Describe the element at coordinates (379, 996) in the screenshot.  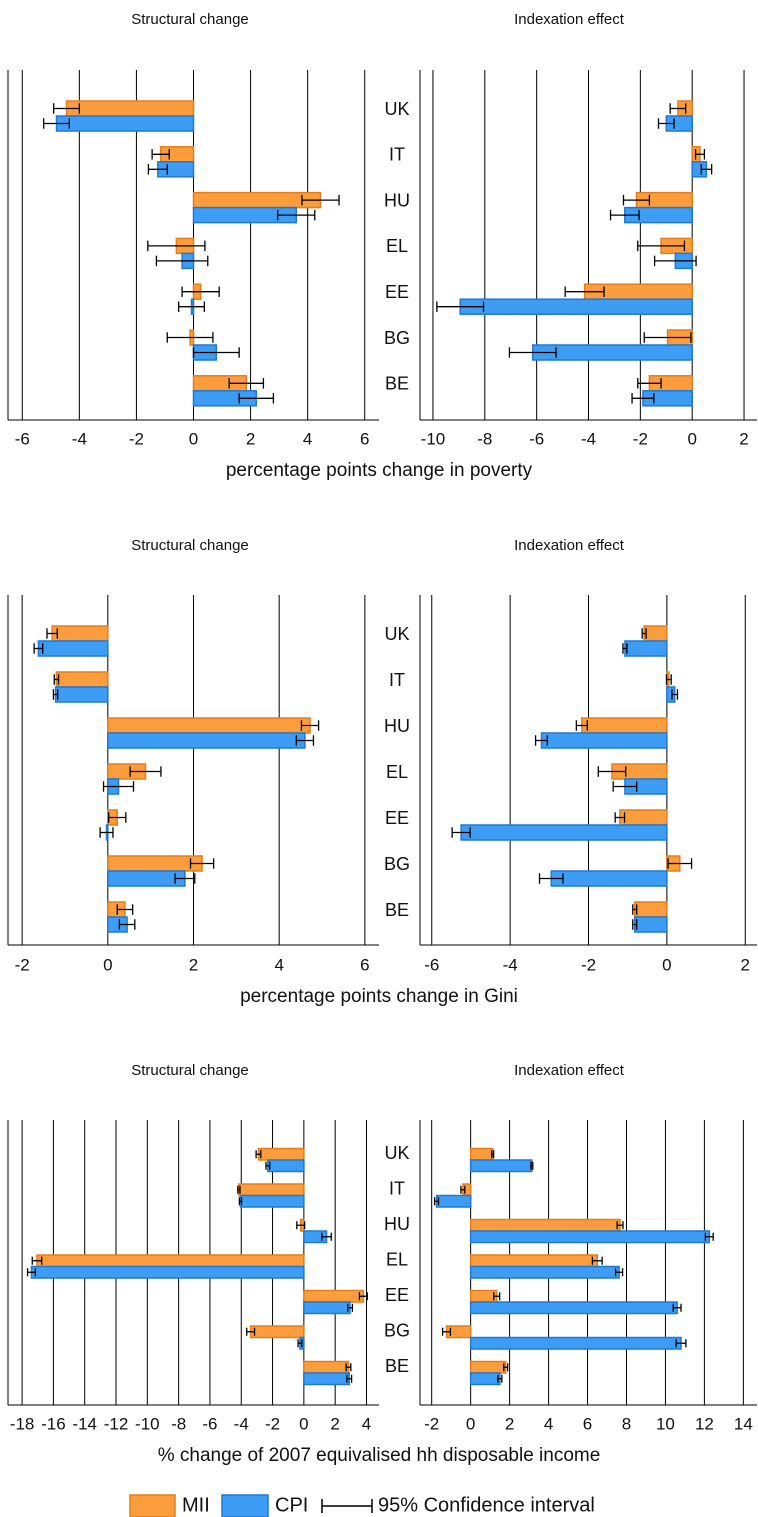
I see `x-axis-label: percentage points change in Gini` at that location.